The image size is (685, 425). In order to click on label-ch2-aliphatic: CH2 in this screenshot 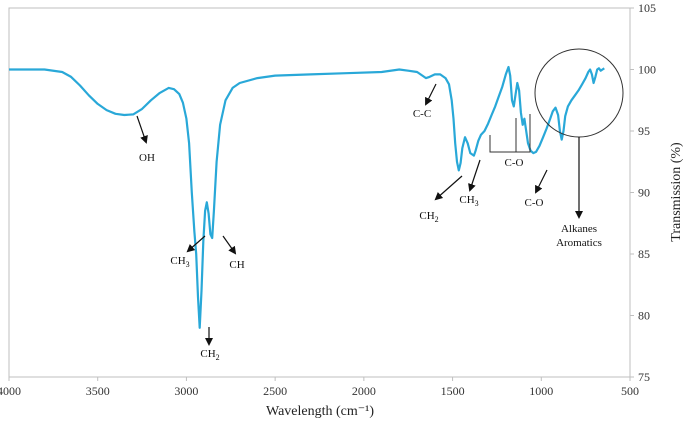, I will do `click(209, 355)`.